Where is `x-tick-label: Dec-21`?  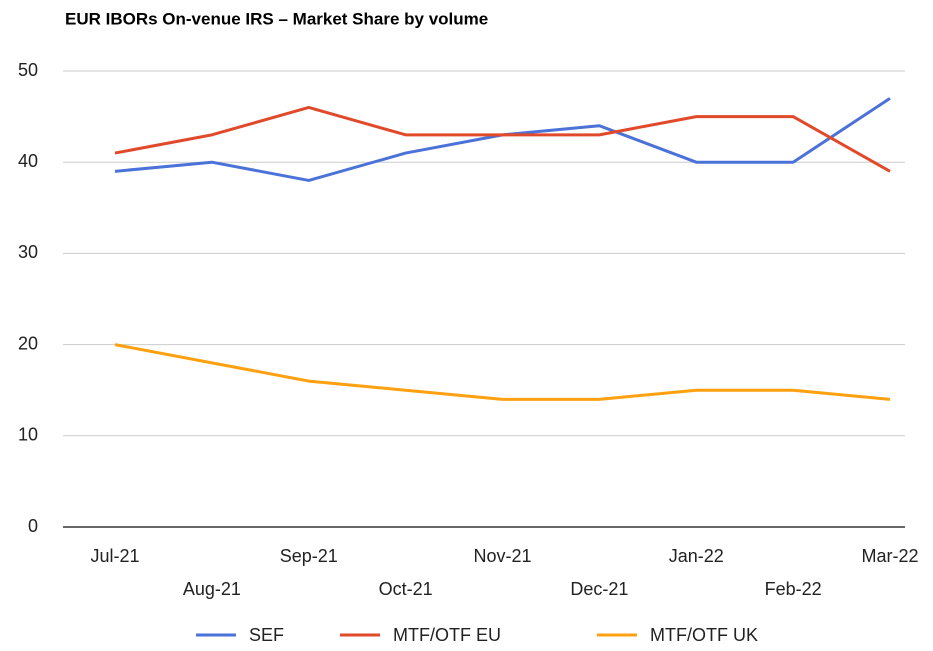 x-tick-label: Dec-21 is located at coordinates (599, 589).